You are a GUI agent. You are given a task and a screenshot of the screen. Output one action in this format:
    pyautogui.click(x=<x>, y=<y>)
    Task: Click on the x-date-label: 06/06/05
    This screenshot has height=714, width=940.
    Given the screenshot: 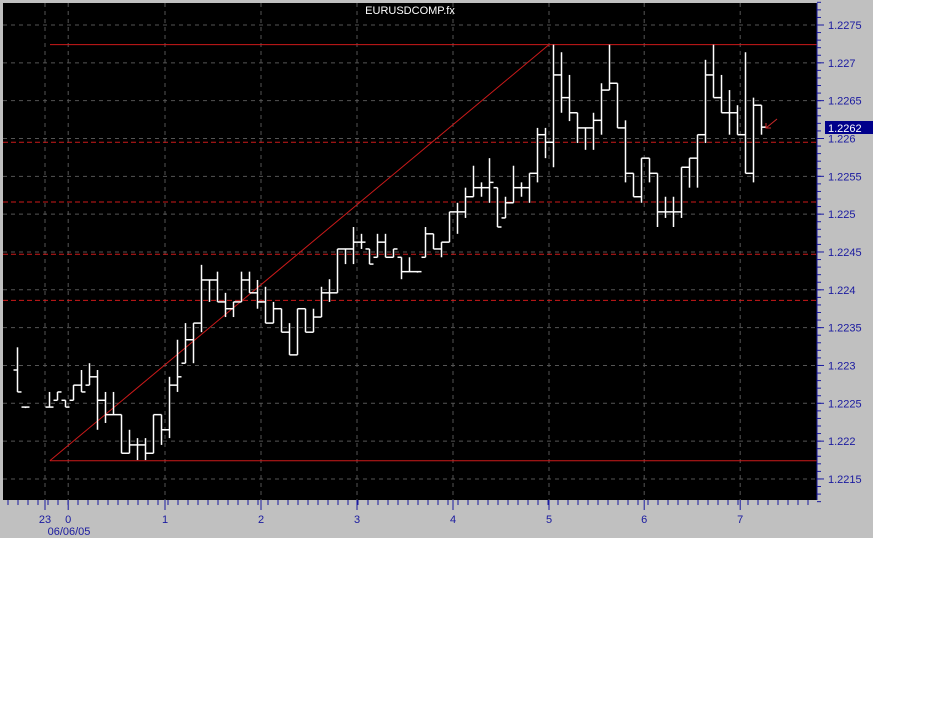 What is the action you would take?
    pyautogui.click(x=69, y=532)
    